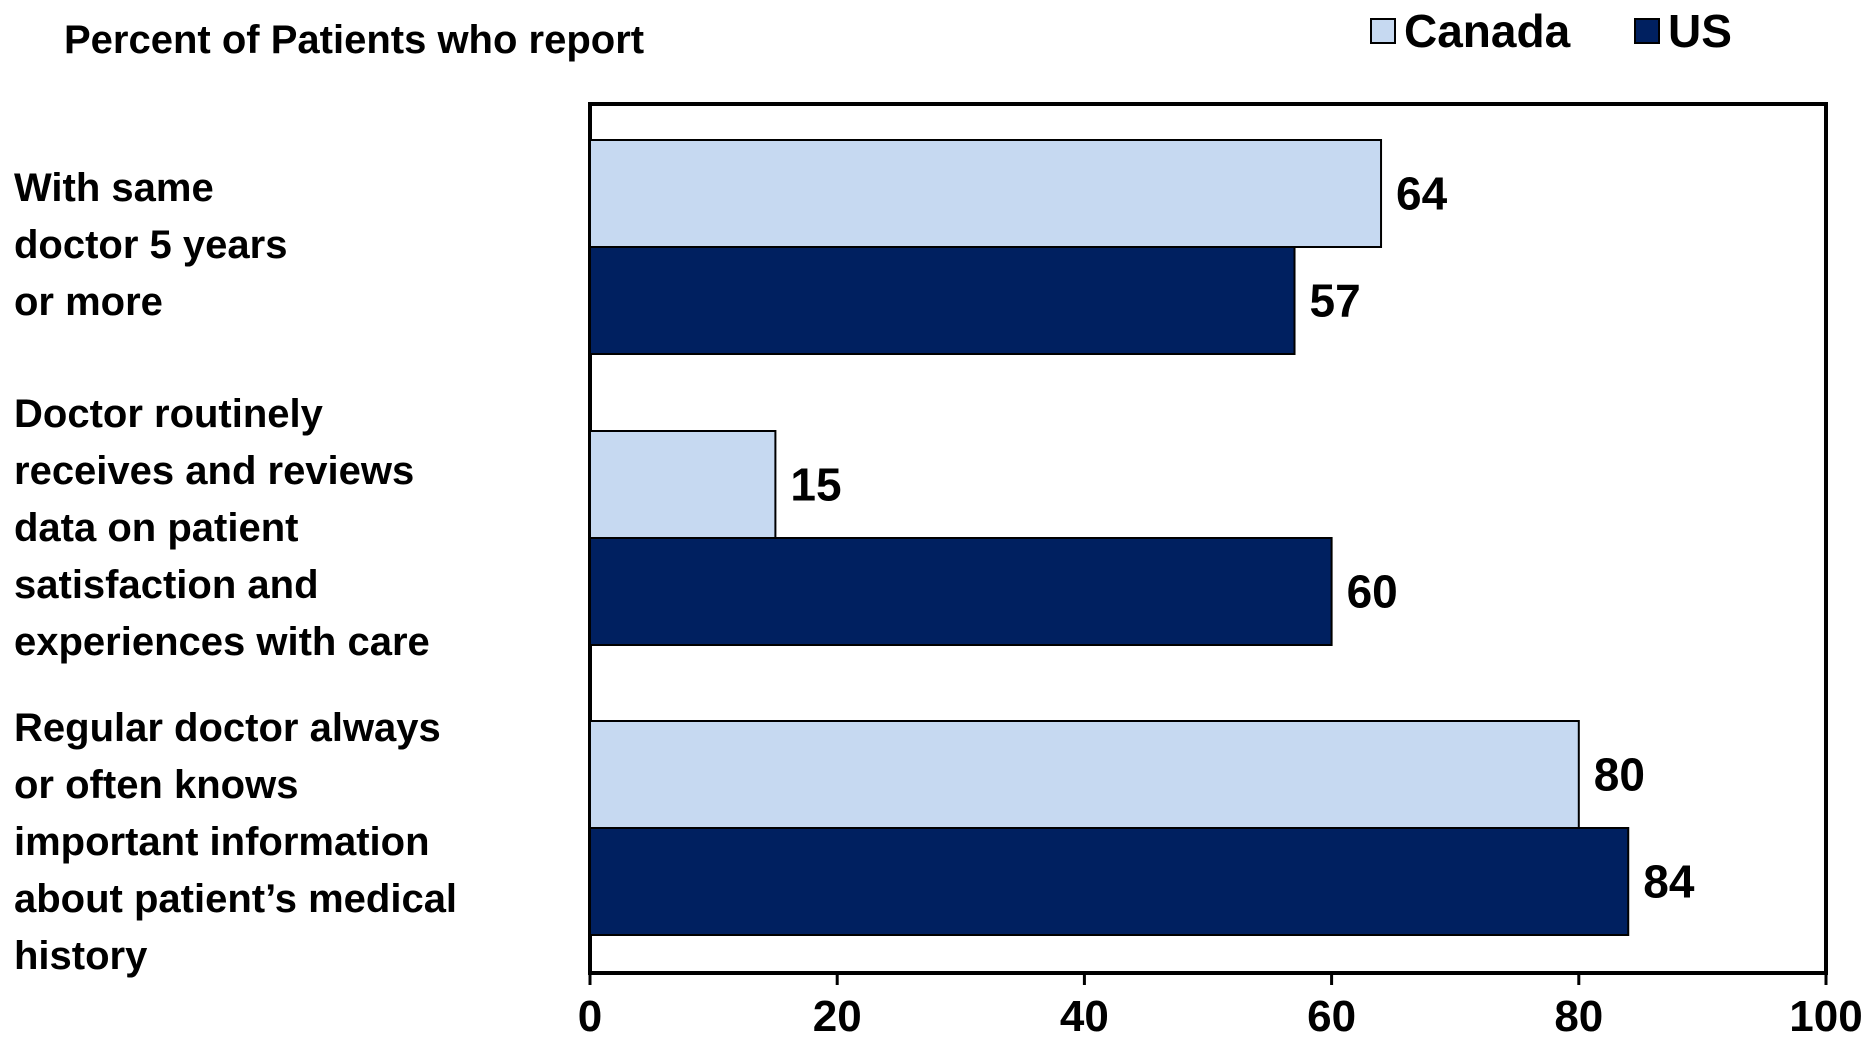 The image size is (1874, 1042). I want to click on value-label-us-same-doctor: 57, so click(1335, 301).